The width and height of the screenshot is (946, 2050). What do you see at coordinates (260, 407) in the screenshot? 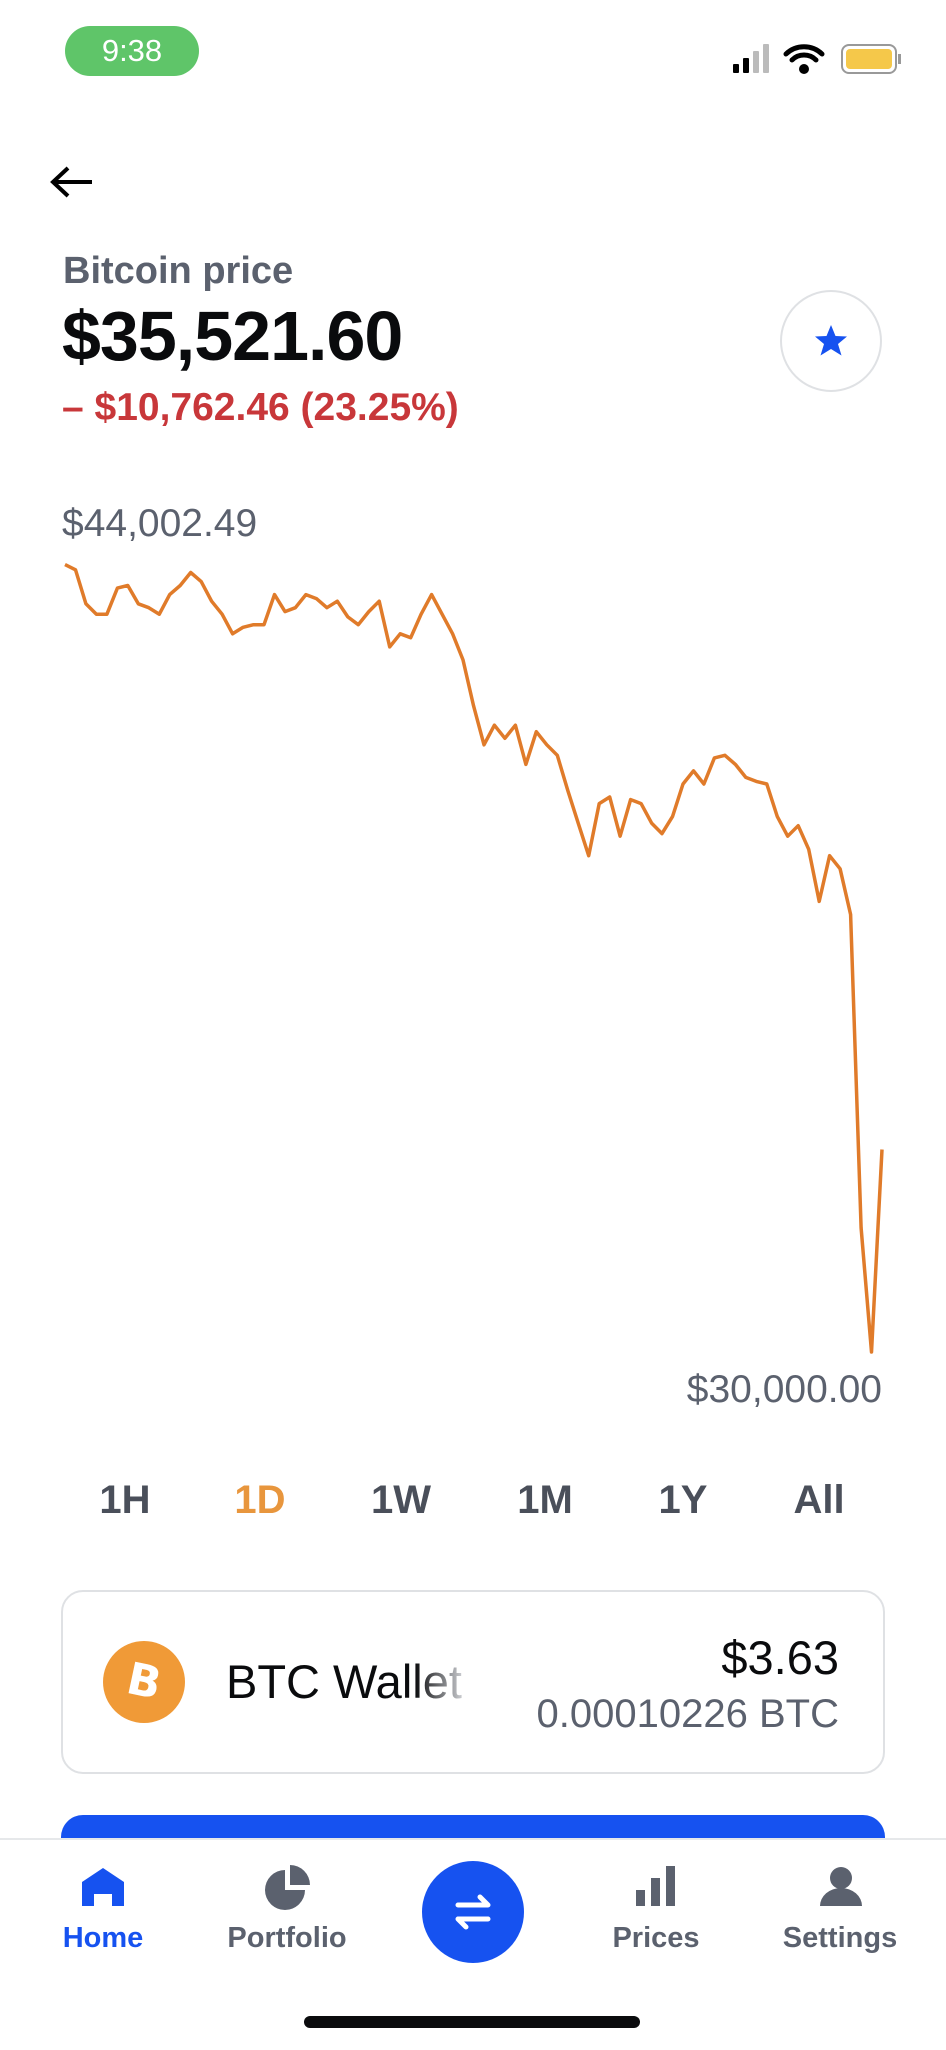
I see `price-change: – $10,762.46 (23.25%)` at bounding box center [260, 407].